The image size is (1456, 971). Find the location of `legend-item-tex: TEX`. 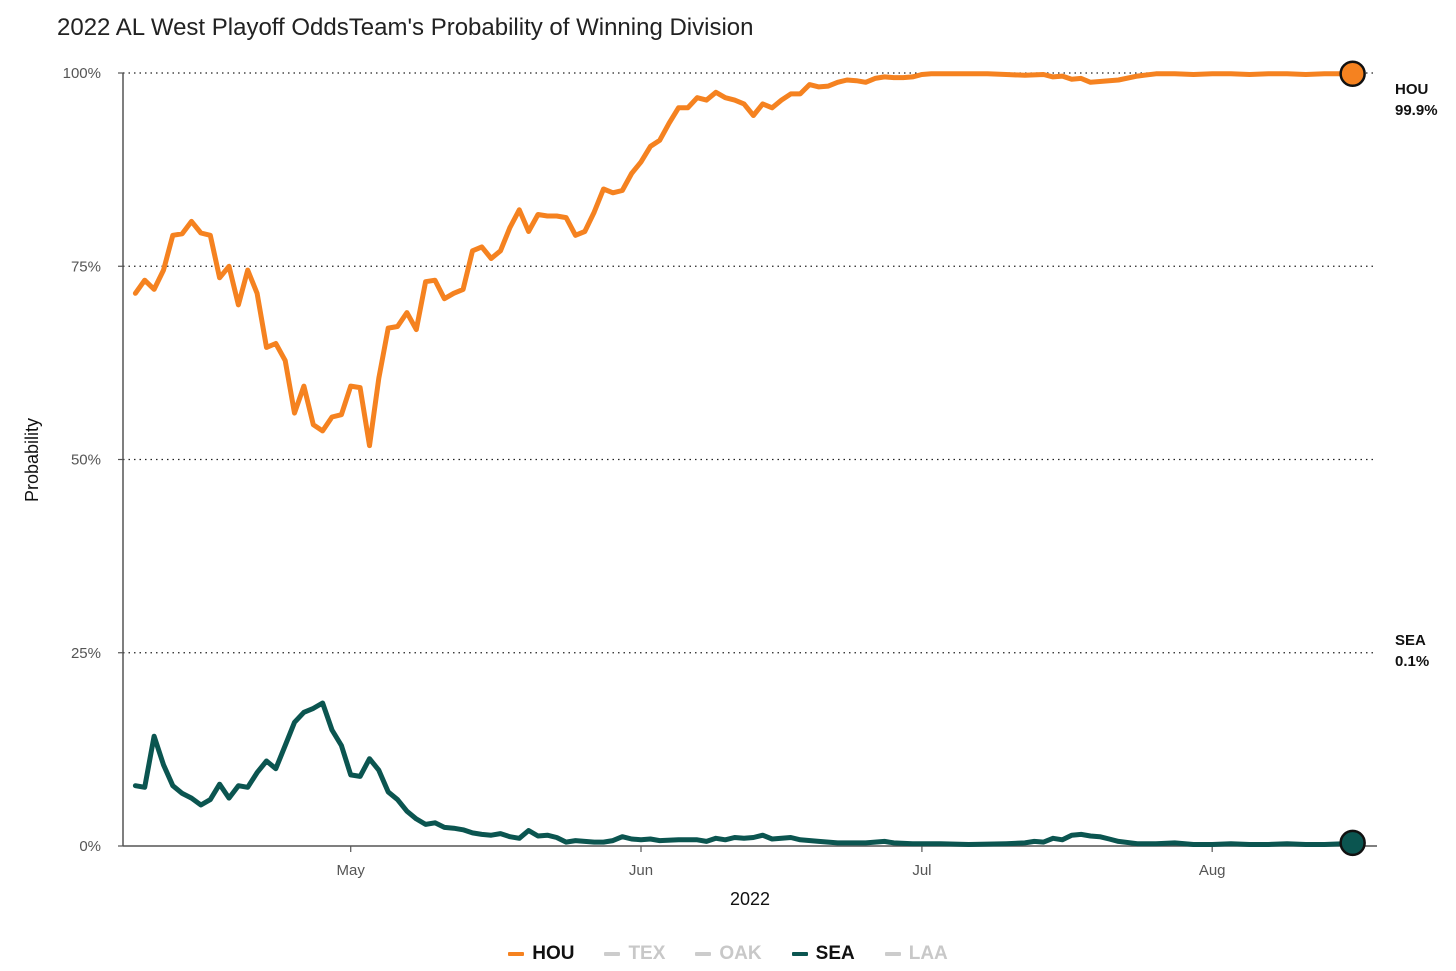

legend-item-tex: TEX is located at coordinates (634, 954).